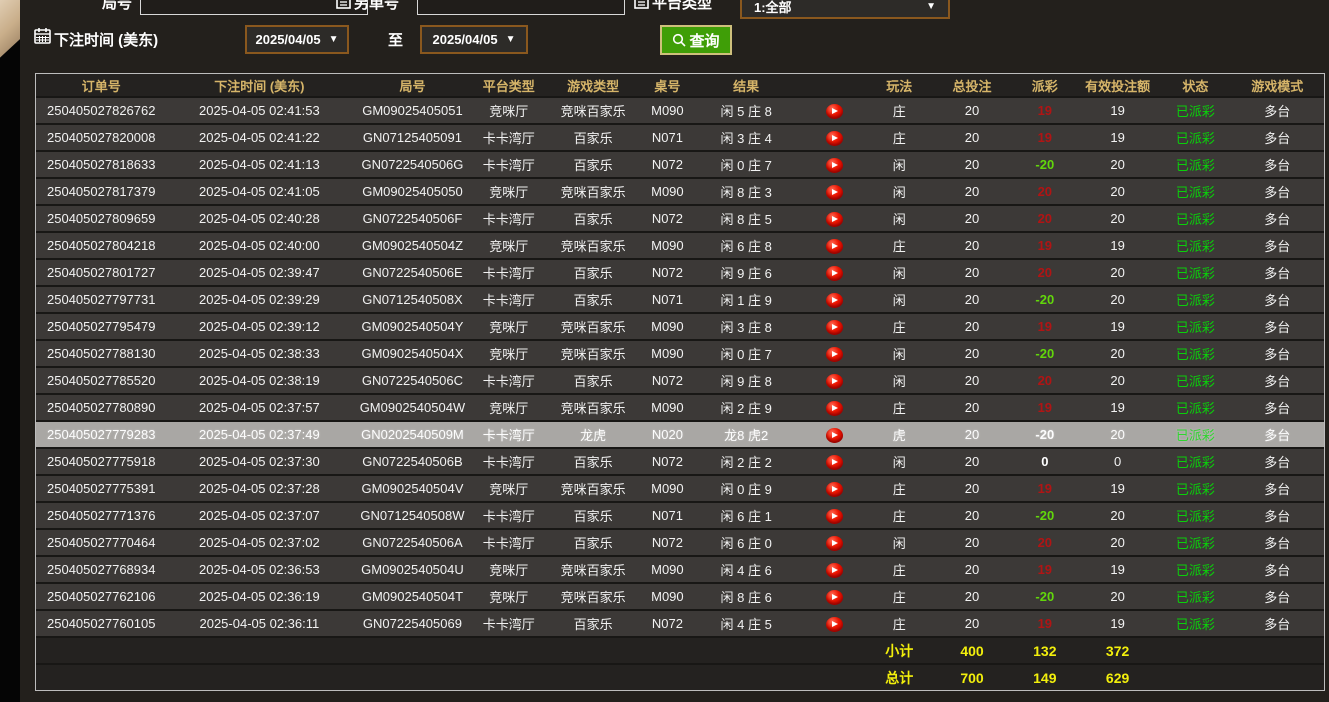 The width and height of the screenshot is (1329, 702). Describe the element at coordinates (899, 381) in the screenshot. I see `cell-bet: 闲` at that location.